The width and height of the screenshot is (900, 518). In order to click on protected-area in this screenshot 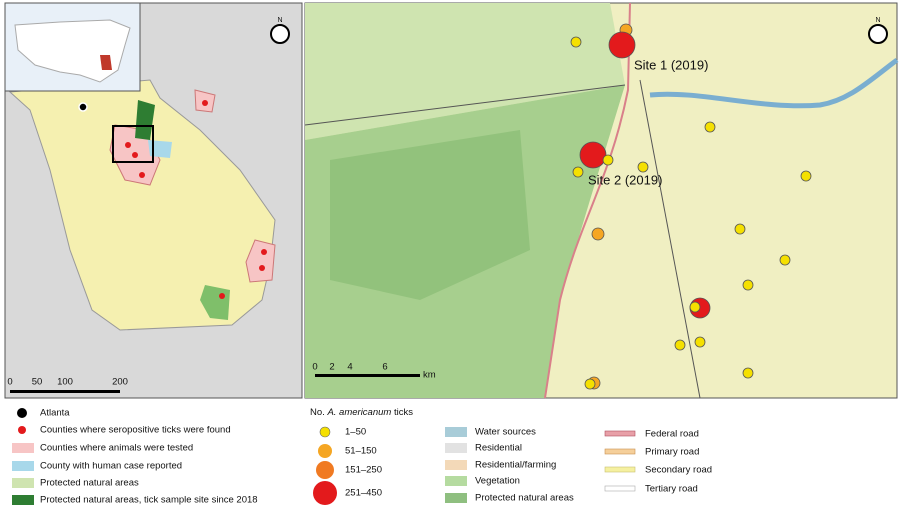, I will do `click(430, 215)`.